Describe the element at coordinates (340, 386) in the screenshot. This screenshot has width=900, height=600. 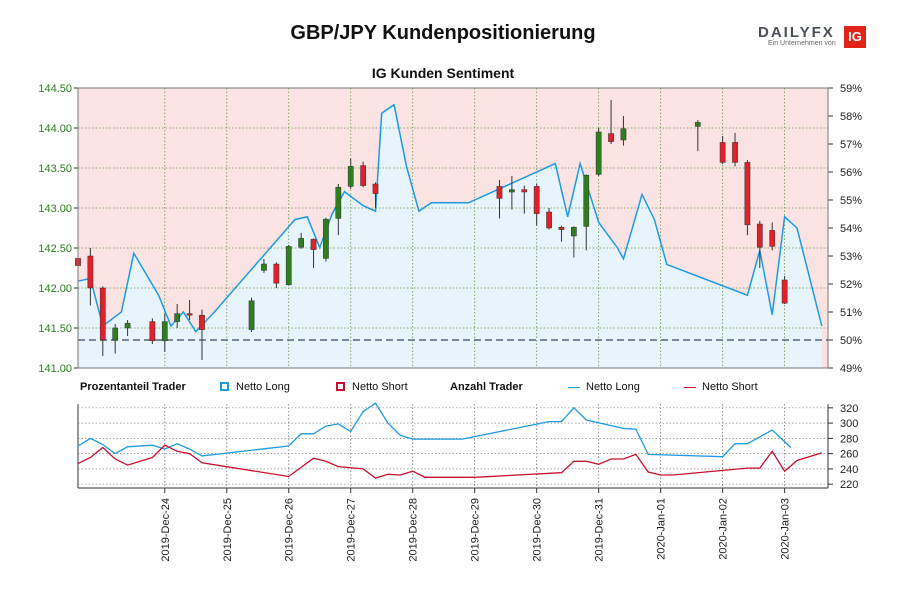
I see `legend-pct-short-swatch` at that location.